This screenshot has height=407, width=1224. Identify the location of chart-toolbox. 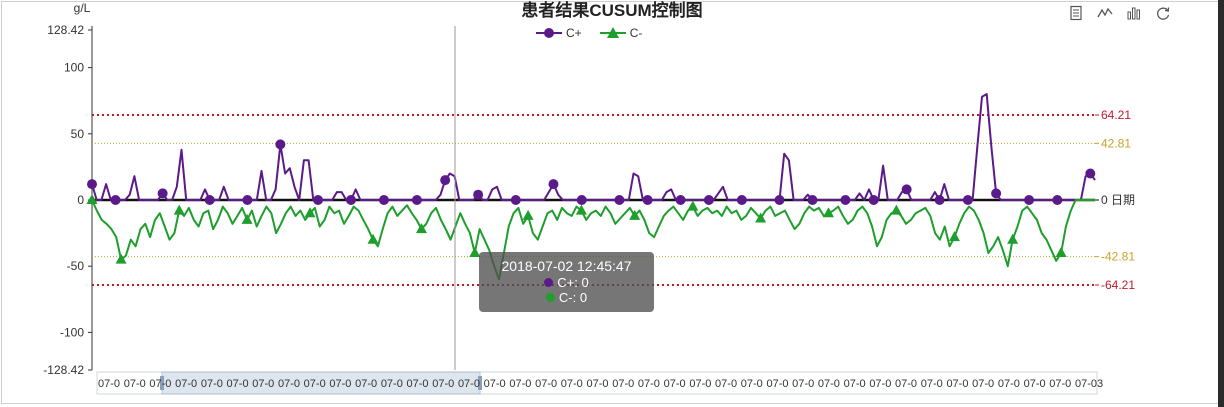
(1119, 13).